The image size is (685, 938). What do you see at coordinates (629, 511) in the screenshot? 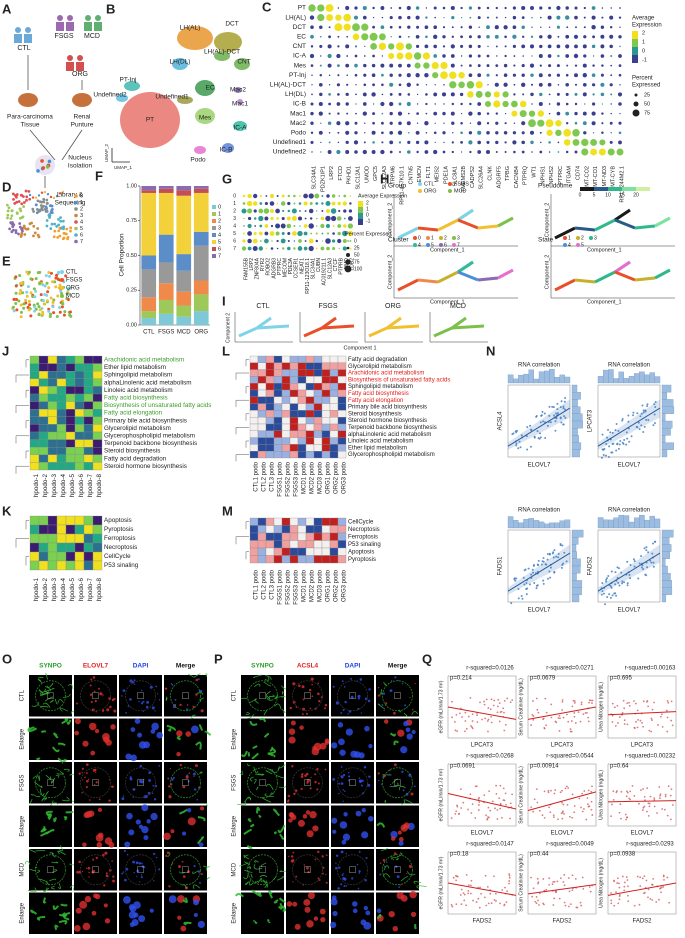
I see `label: RNA correlation` at bounding box center [629, 511].